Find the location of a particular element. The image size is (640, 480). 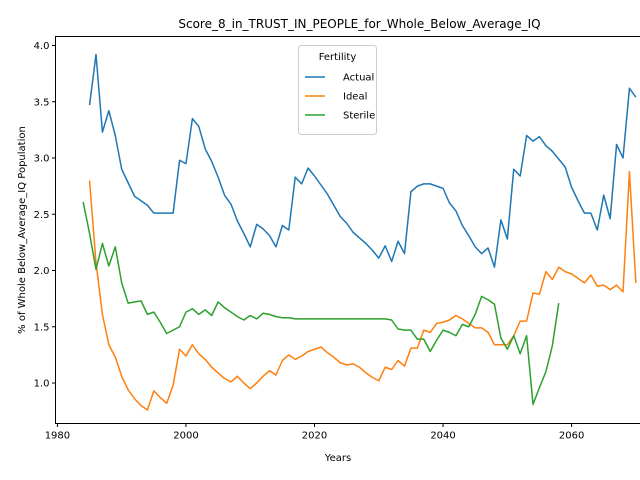

legend-box is located at coordinates (337, 90).